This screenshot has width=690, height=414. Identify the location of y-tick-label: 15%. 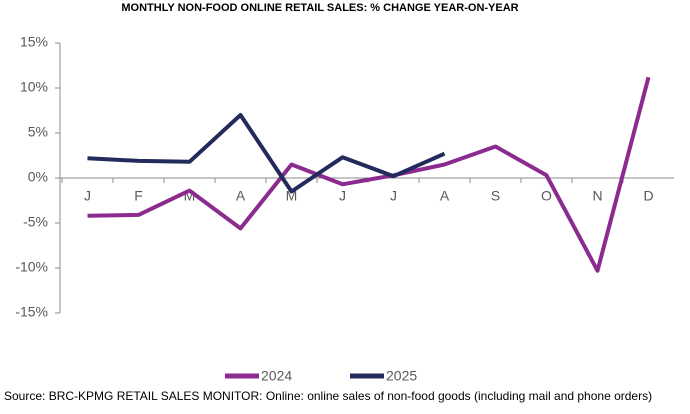
(34, 42).